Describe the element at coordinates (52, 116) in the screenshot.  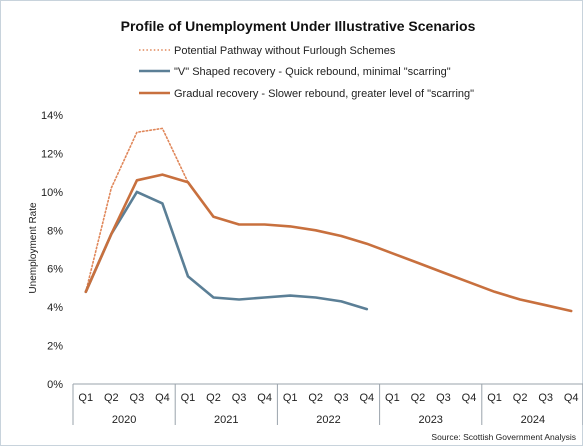
I see `y-tick-label: 14%` at that location.